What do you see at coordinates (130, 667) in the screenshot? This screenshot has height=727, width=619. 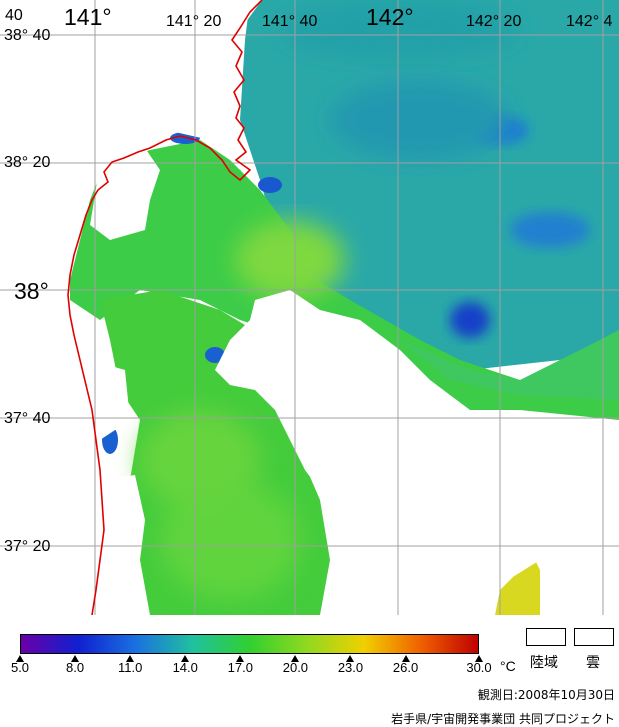 I see `colorbar-tick-label: 11.0` at bounding box center [130, 667].